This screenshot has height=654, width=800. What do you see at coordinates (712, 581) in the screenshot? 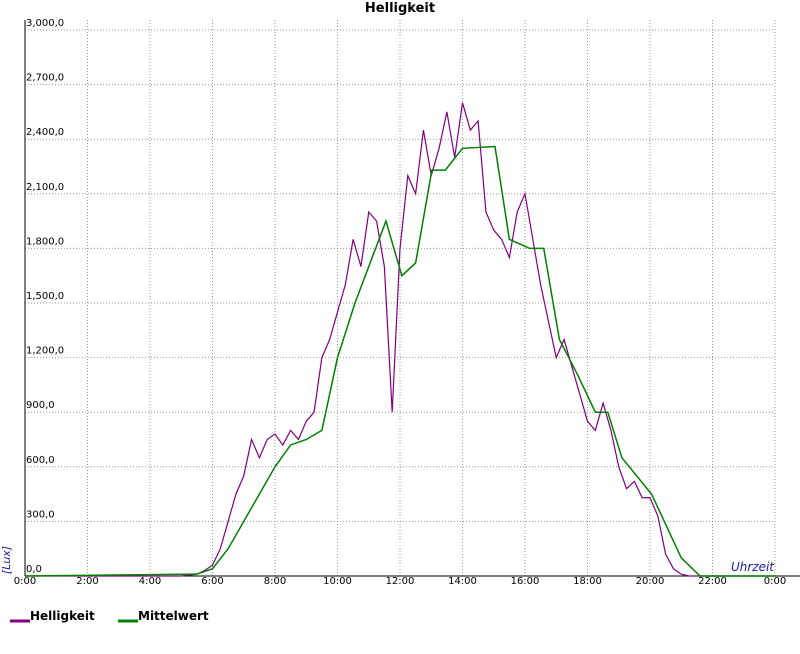
I see `x-tick-label: 22:00` at bounding box center [712, 581].